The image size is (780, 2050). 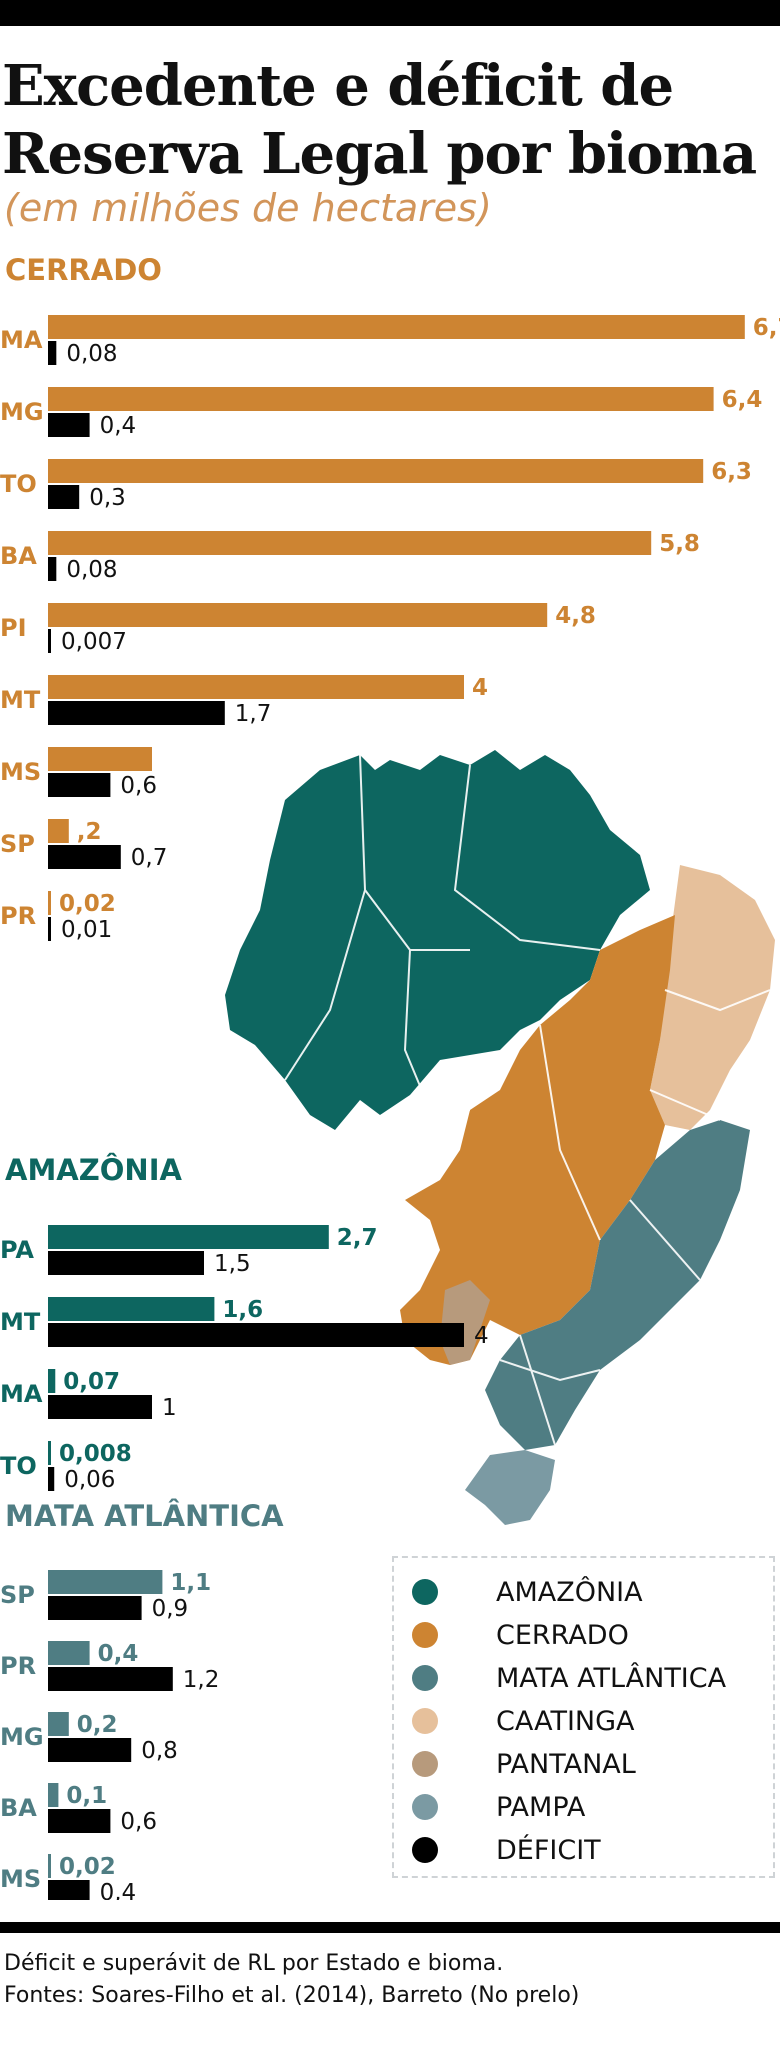 What do you see at coordinates (253, 714) in the screenshot?
I see `deficit-value-label: 1,7` at bounding box center [253, 714].